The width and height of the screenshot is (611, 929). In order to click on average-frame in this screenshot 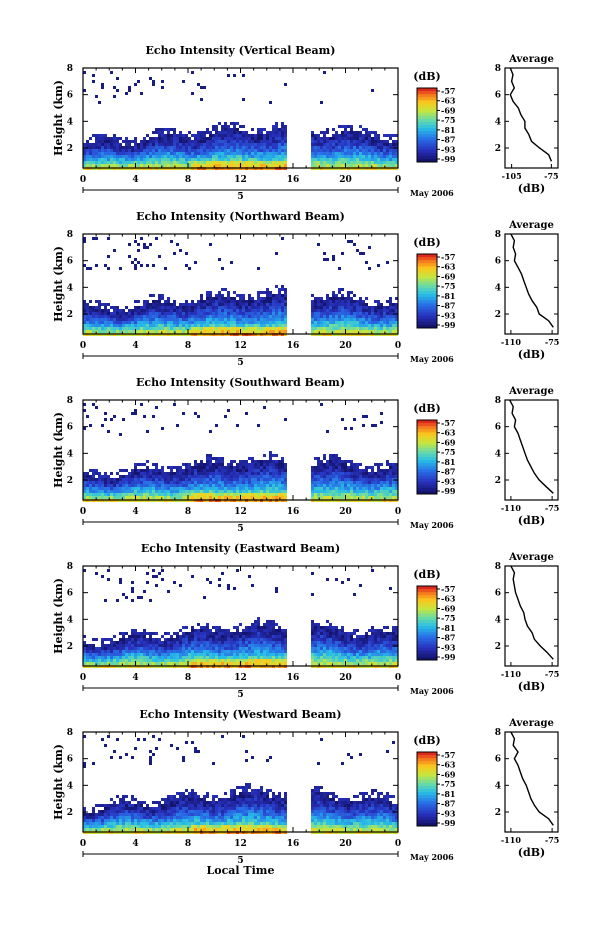, I will do `click(531, 118)`.